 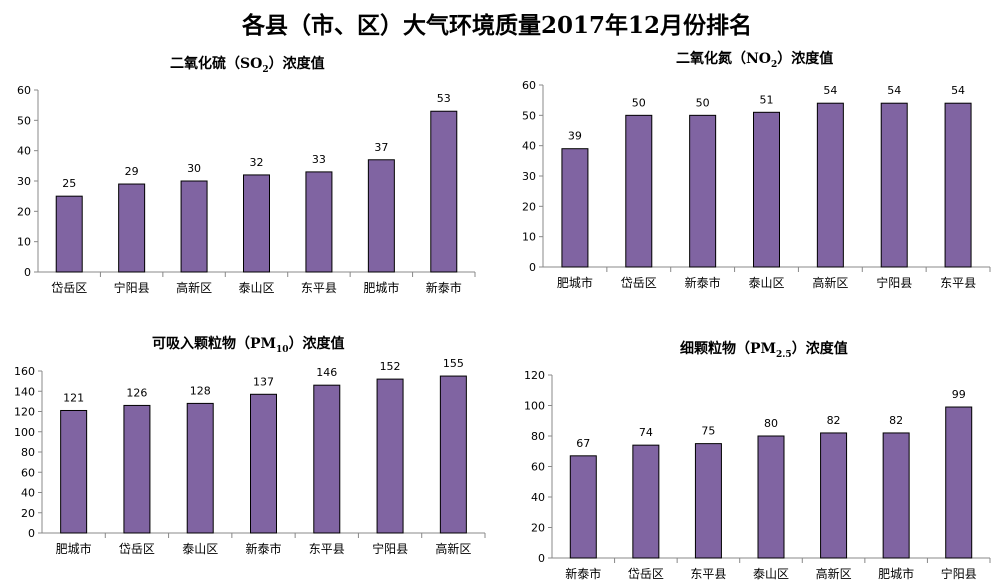 I want to click on chart-title-no2: 二氧化氮（NO2）浓度值, so click(x=754, y=59).